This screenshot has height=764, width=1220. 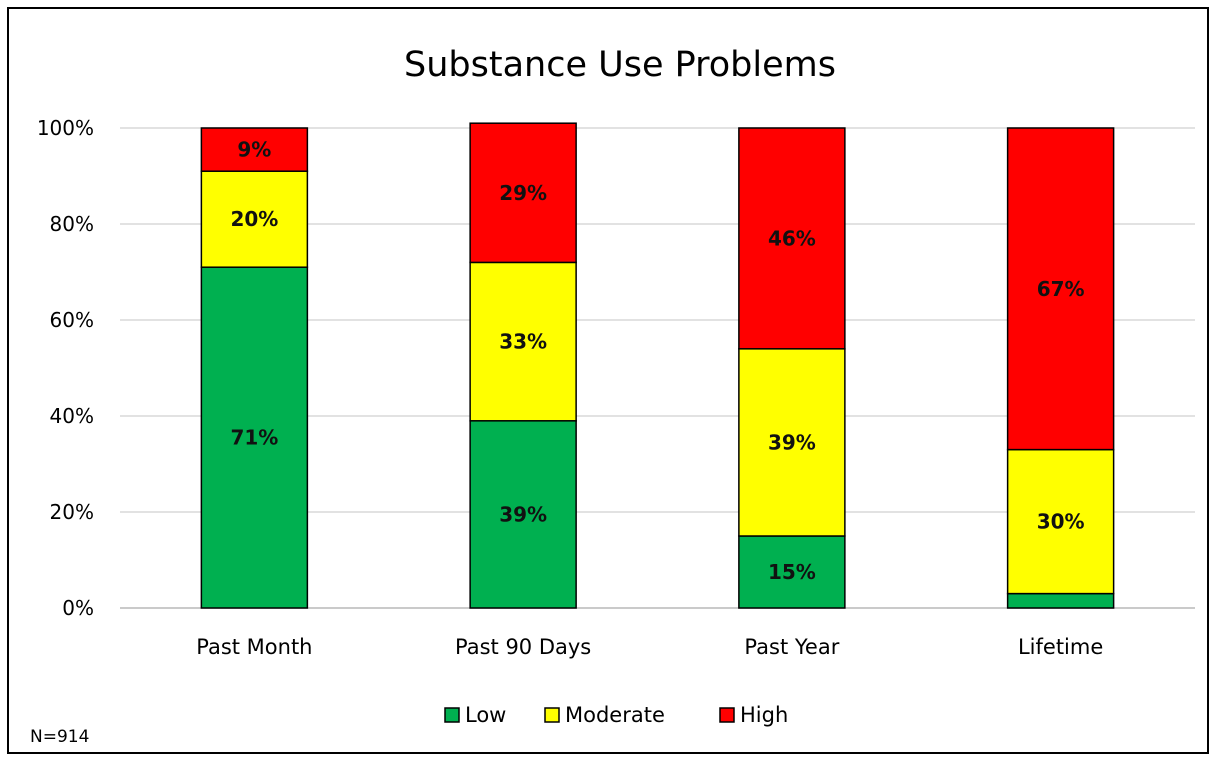 I want to click on y-tick-label: 100%, so click(x=65, y=128).